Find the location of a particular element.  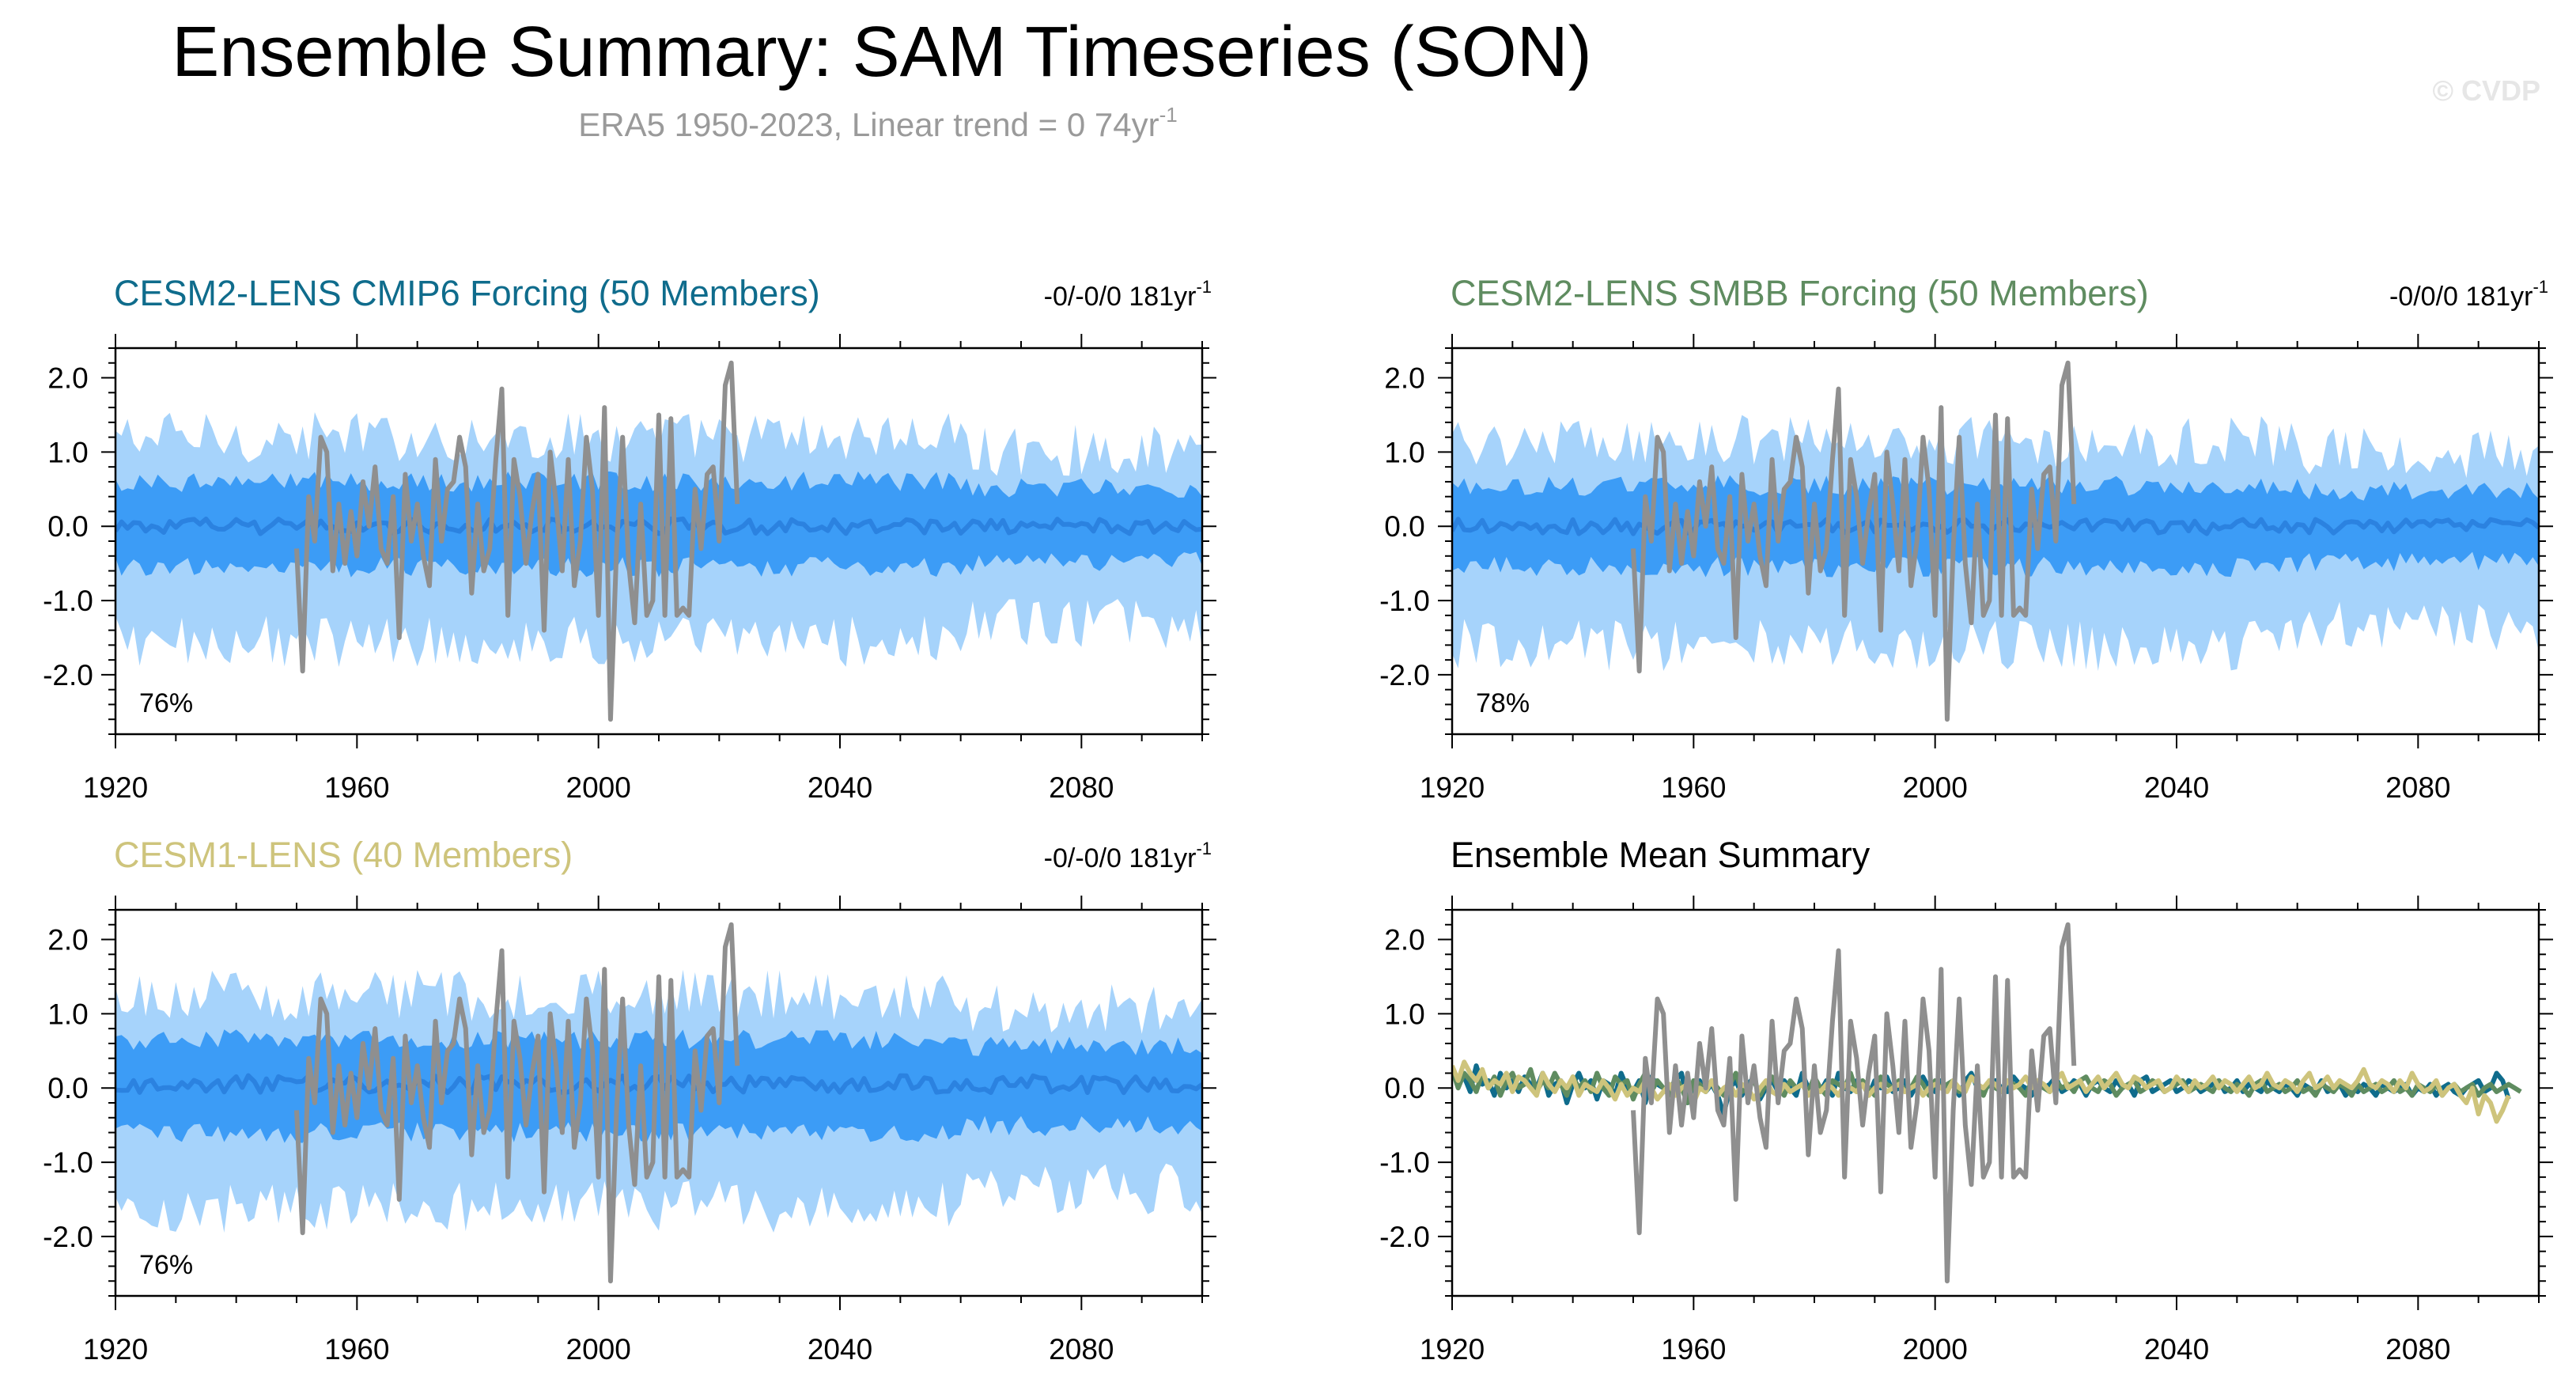

percent-label-cesm1: 76% is located at coordinates (166, 1265).